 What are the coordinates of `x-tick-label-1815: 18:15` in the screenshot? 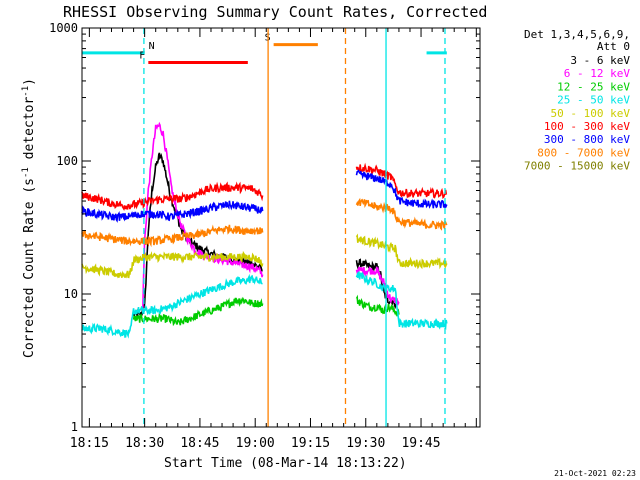 It's located at (89, 443).